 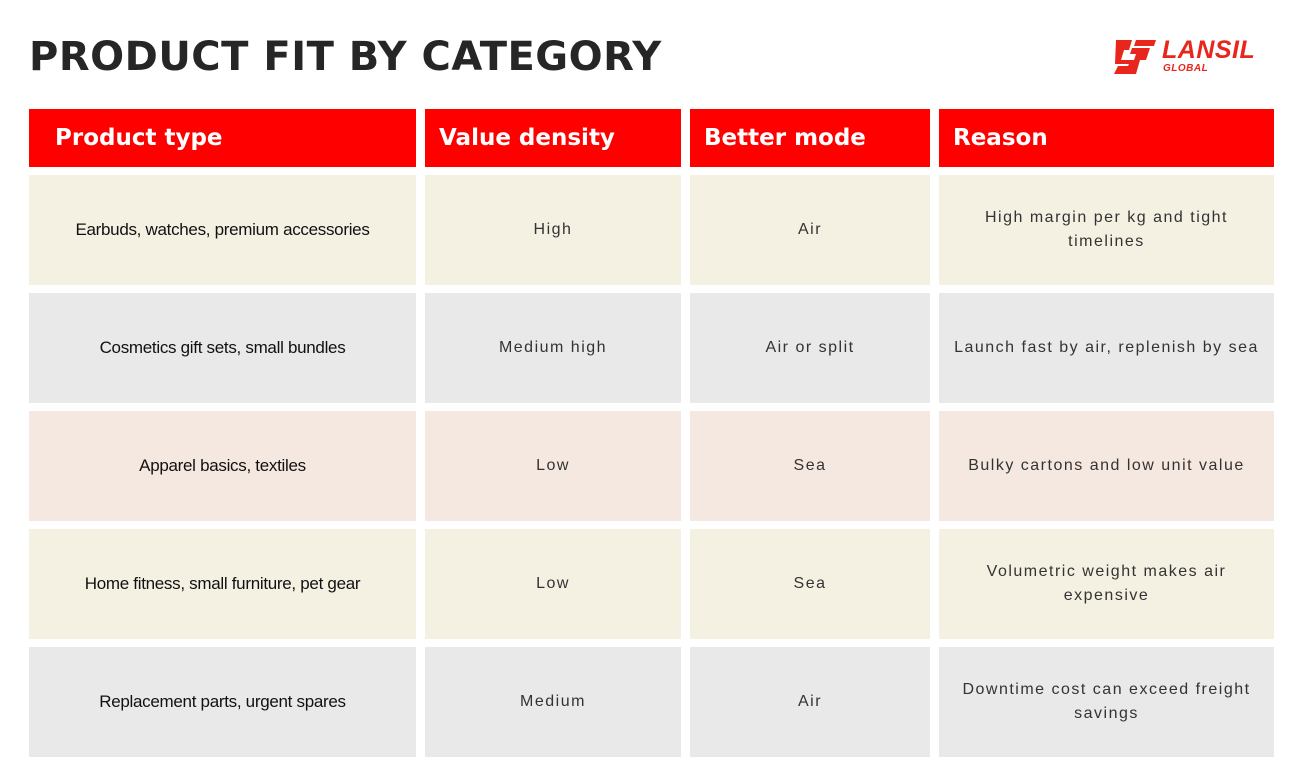 What do you see at coordinates (222, 348) in the screenshot?
I see `table-cell: Cosmetics gift sets, small bundles` at bounding box center [222, 348].